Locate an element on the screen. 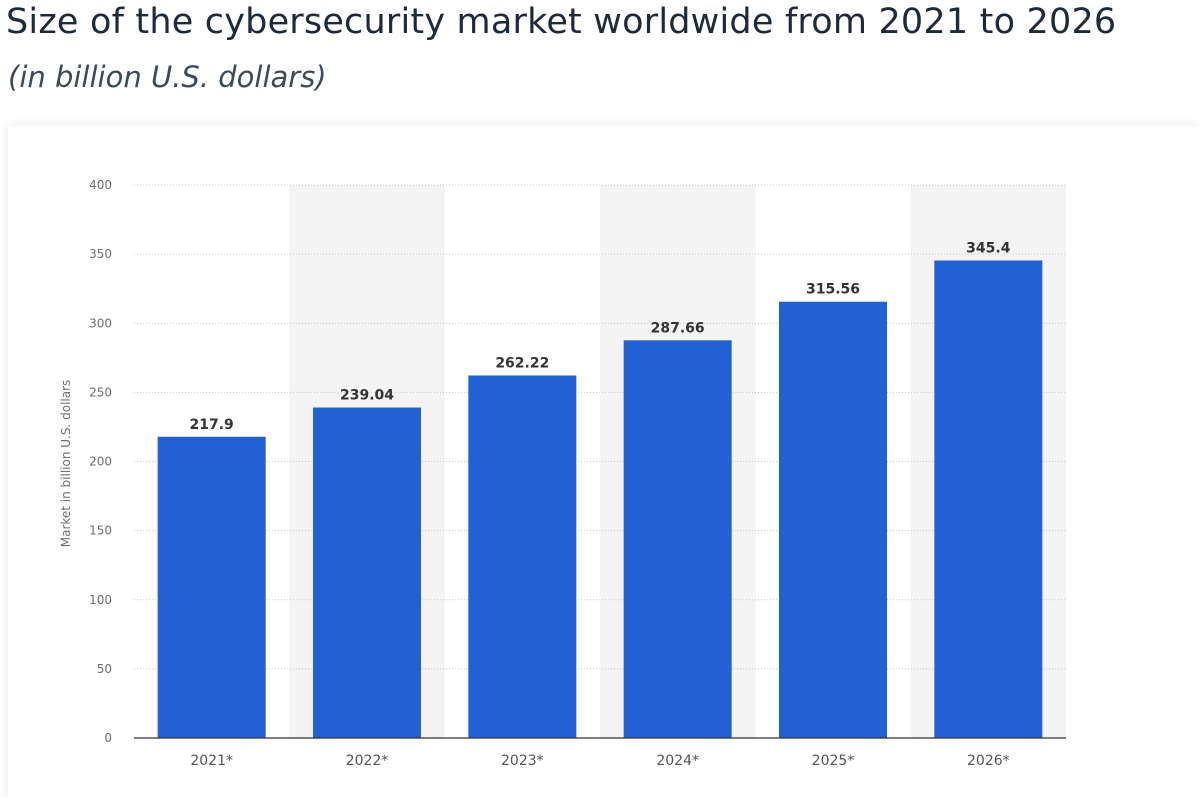 This screenshot has height=797, width=1200. value-label: 239.04 is located at coordinates (367, 396).